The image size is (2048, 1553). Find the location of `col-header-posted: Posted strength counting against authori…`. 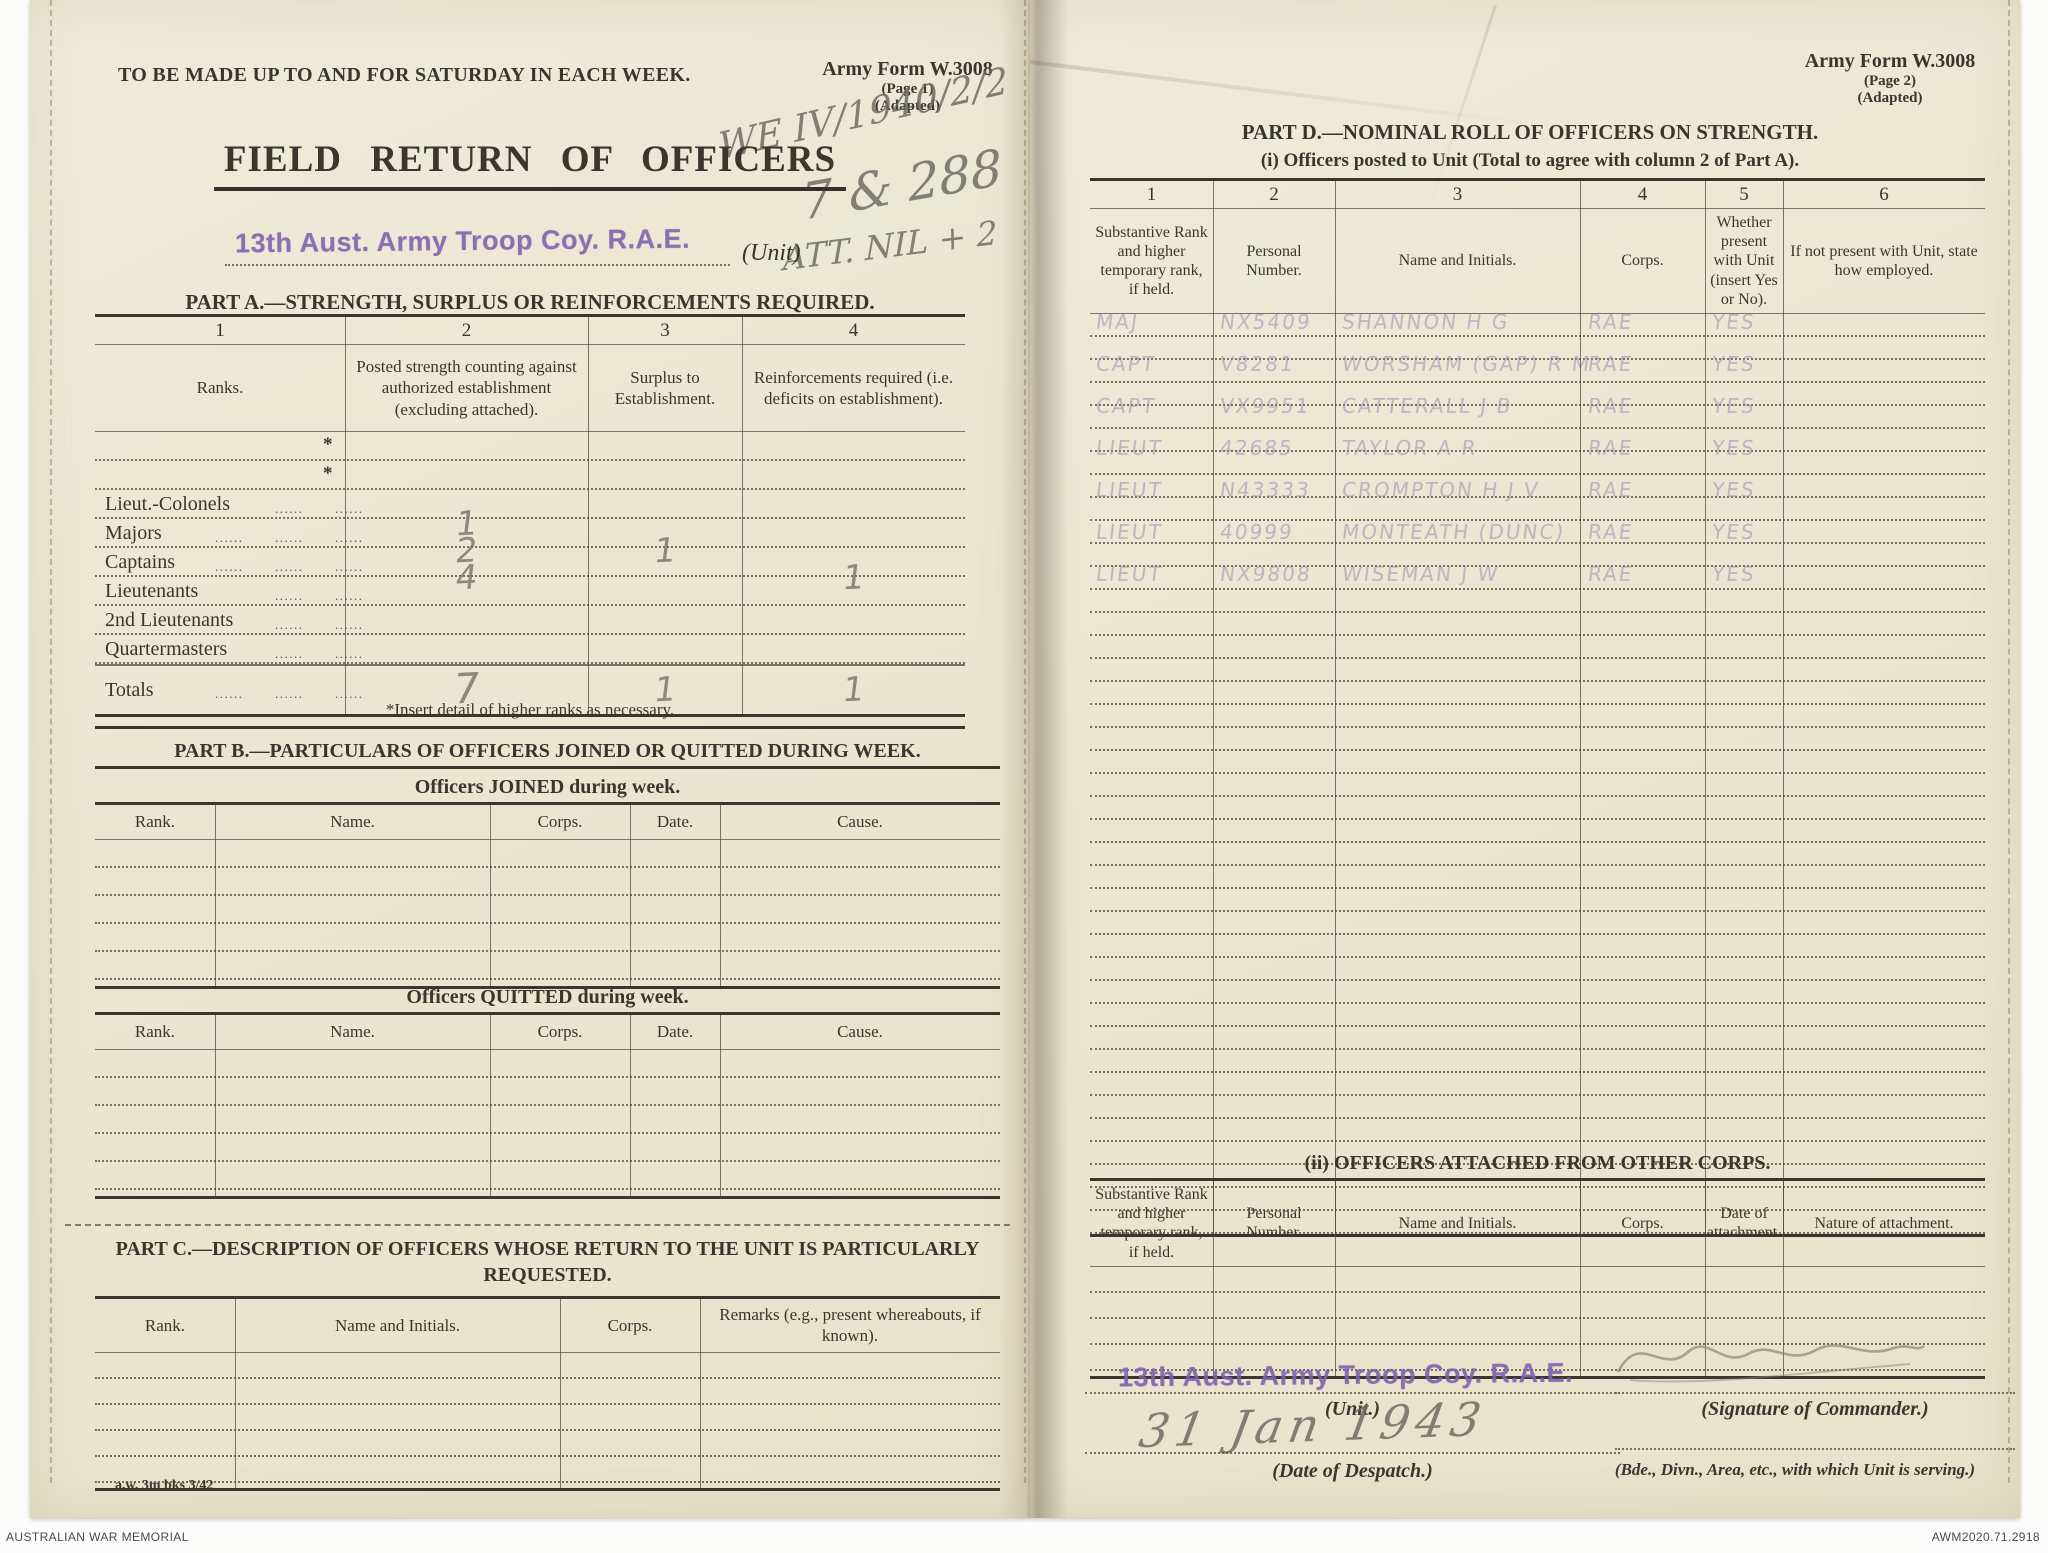

col-header-posted: Posted strength counting against authori… is located at coordinates (466, 388).